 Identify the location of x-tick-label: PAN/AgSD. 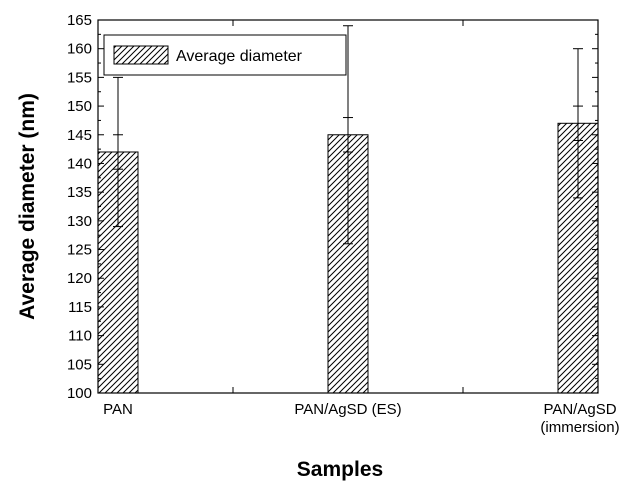
(579, 409).